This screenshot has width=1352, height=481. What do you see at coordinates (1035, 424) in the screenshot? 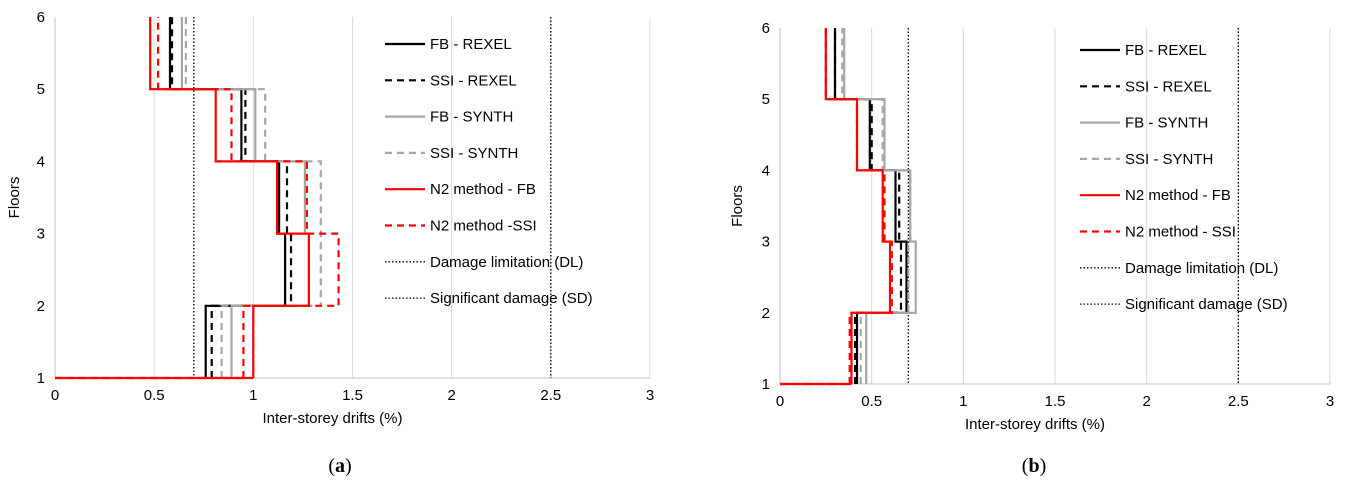
I see `chart-b-x-axis-title: Inter-storey drifts (%)` at bounding box center [1035, 424].